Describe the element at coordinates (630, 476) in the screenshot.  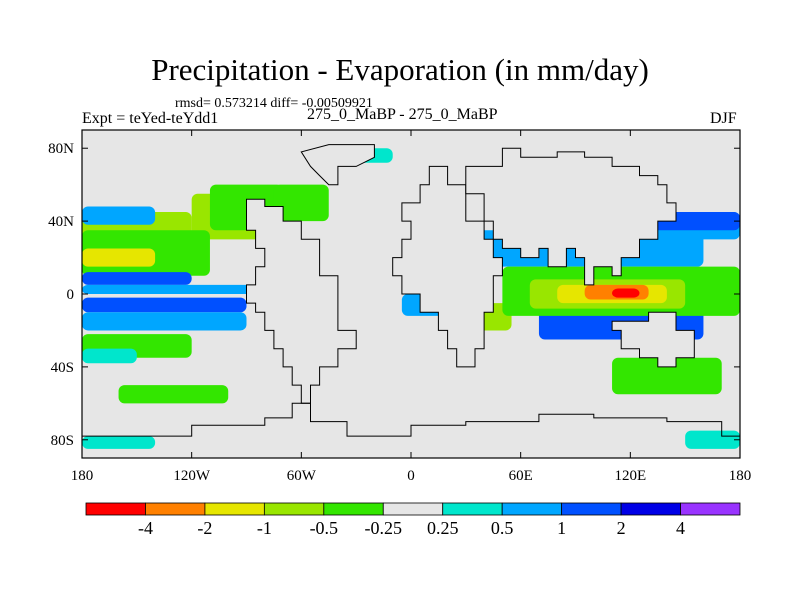
I see `x-tick-label: 120E` at that location.